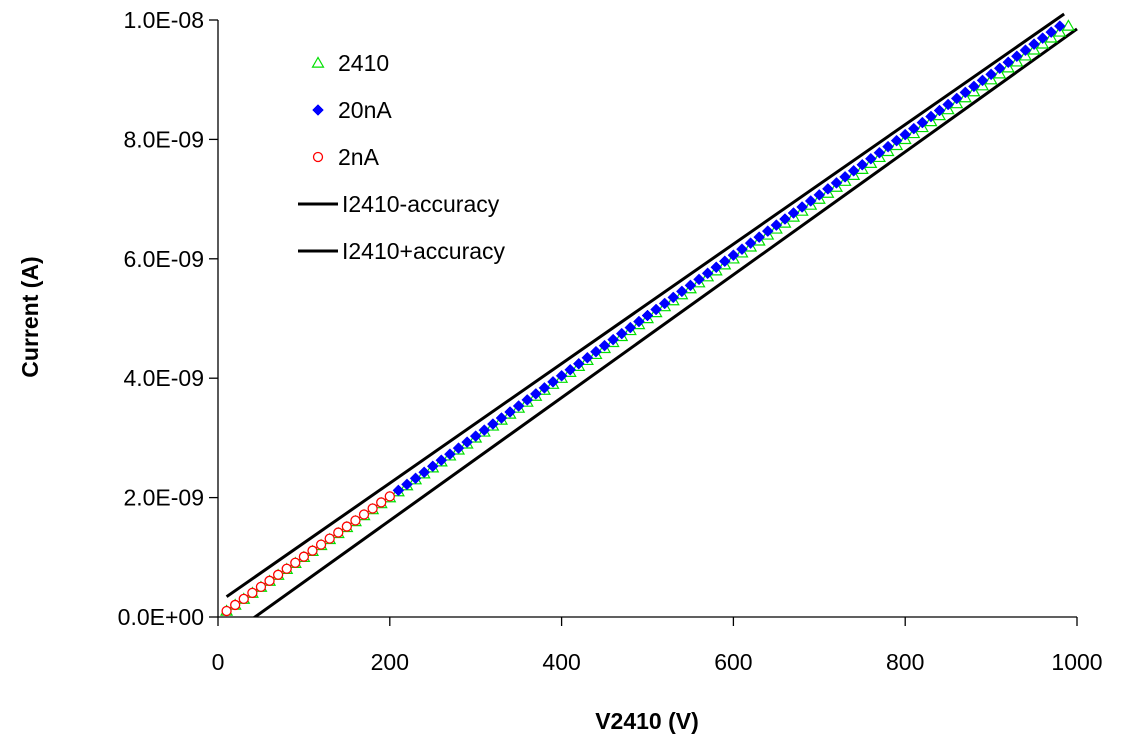 Image resolution: width=1125 pixels, height=741 pixels. I want to click on legend: 2410 20nA 2nA I2410-accuracy I2410+accuracy, so click(402, 157).